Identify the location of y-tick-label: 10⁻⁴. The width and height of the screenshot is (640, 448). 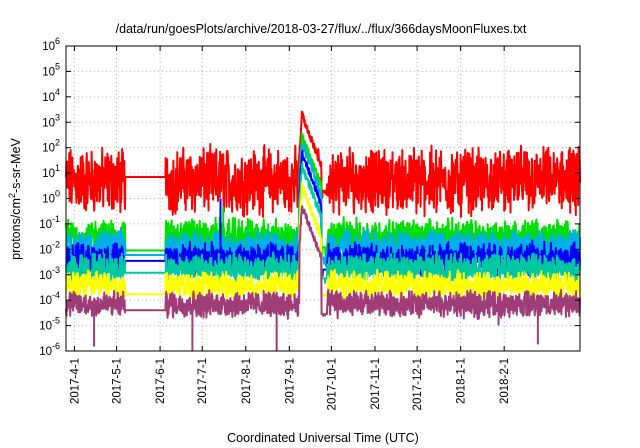
(49, 298).